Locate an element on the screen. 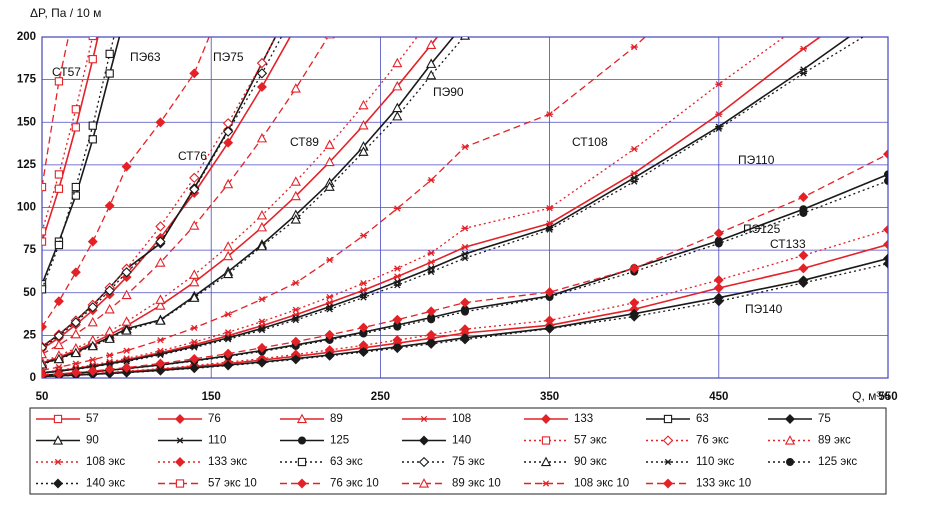 This screenshot has width=950, height=508. legend-label: 76 экс 10 is located at coordinates (354, 484).